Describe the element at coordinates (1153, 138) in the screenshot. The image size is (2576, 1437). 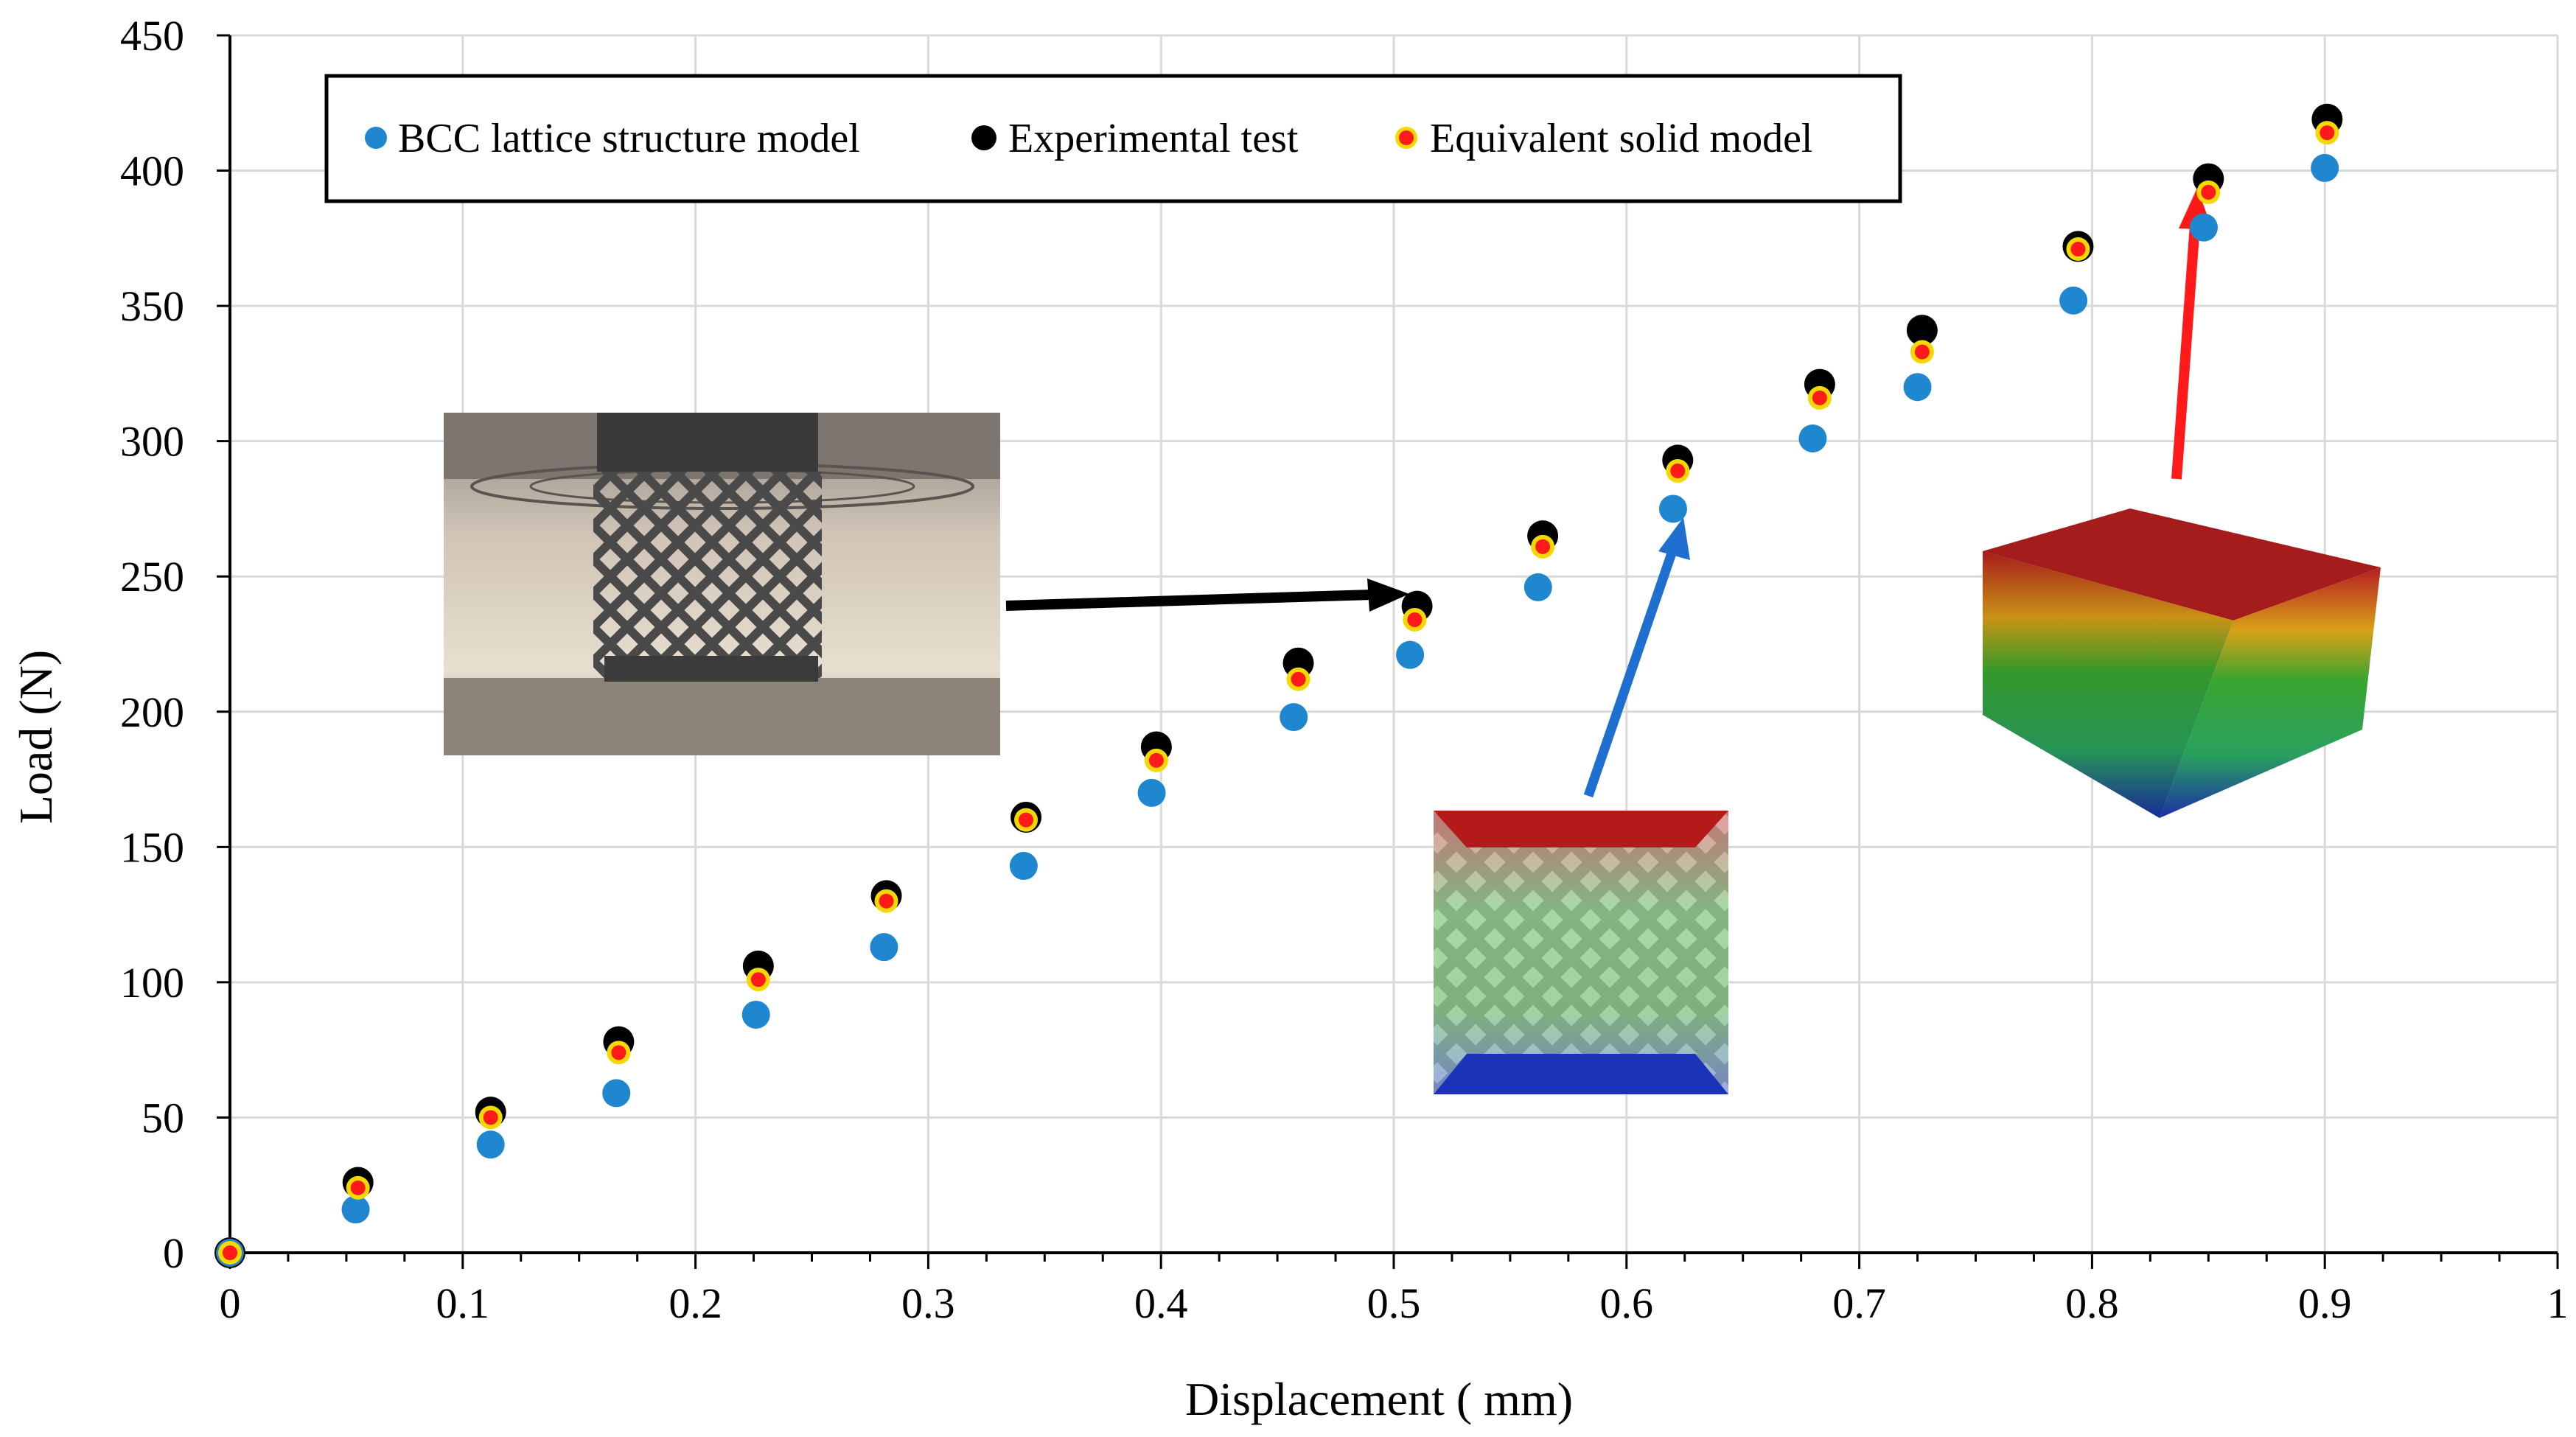
I see `legend-label-experimental: Experimental test` at that location.